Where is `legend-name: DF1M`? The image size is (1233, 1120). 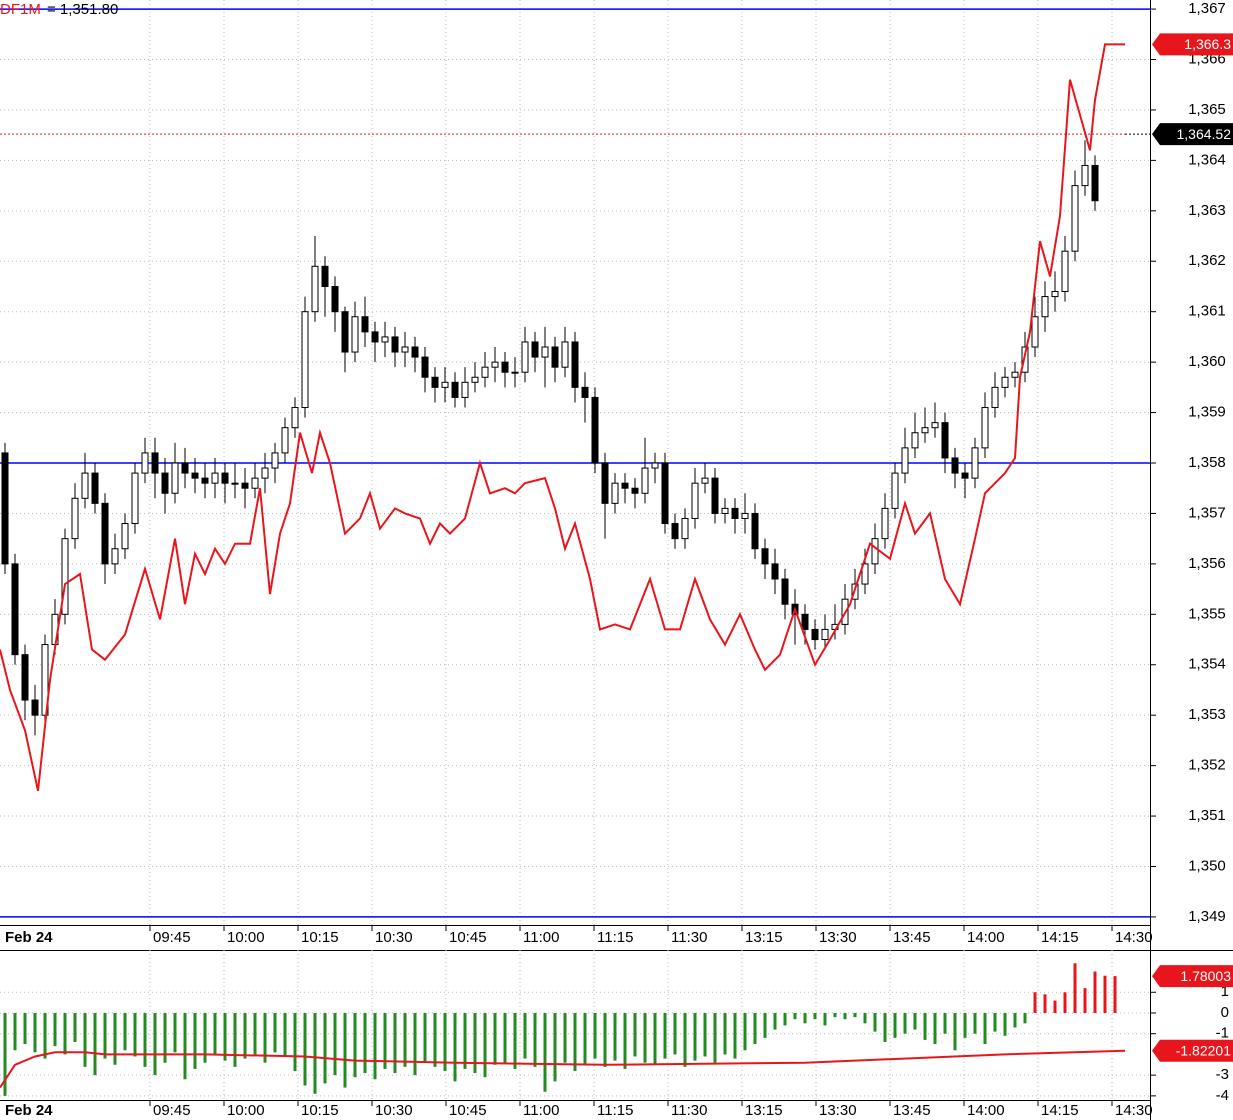
legend-name: DF1M is located at coordinates (20, 9).